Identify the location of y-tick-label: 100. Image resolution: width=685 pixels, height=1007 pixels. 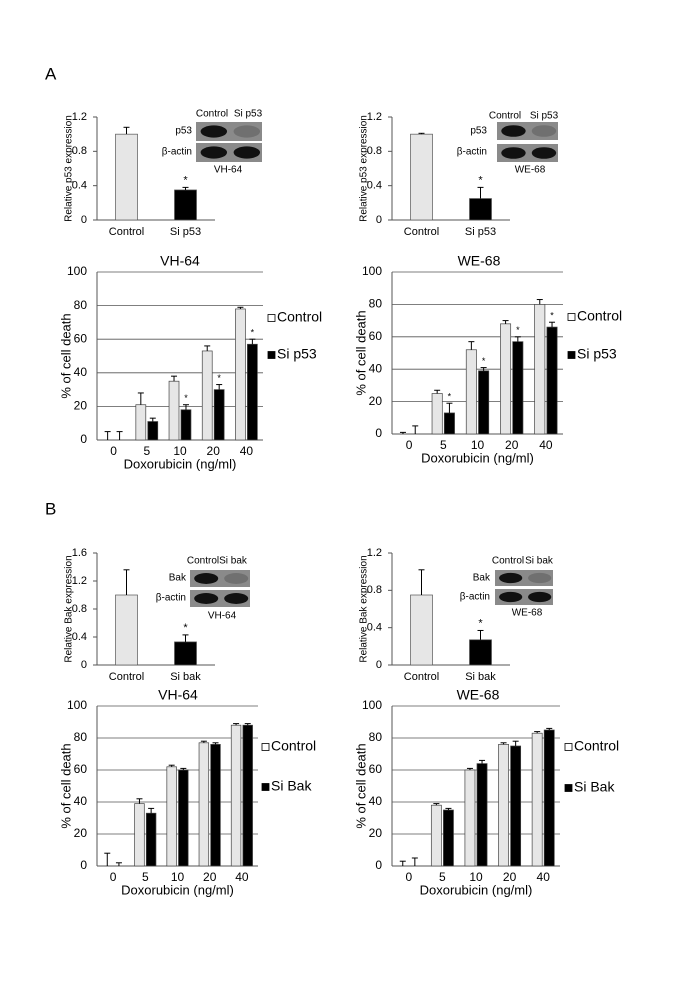
(77, 705).